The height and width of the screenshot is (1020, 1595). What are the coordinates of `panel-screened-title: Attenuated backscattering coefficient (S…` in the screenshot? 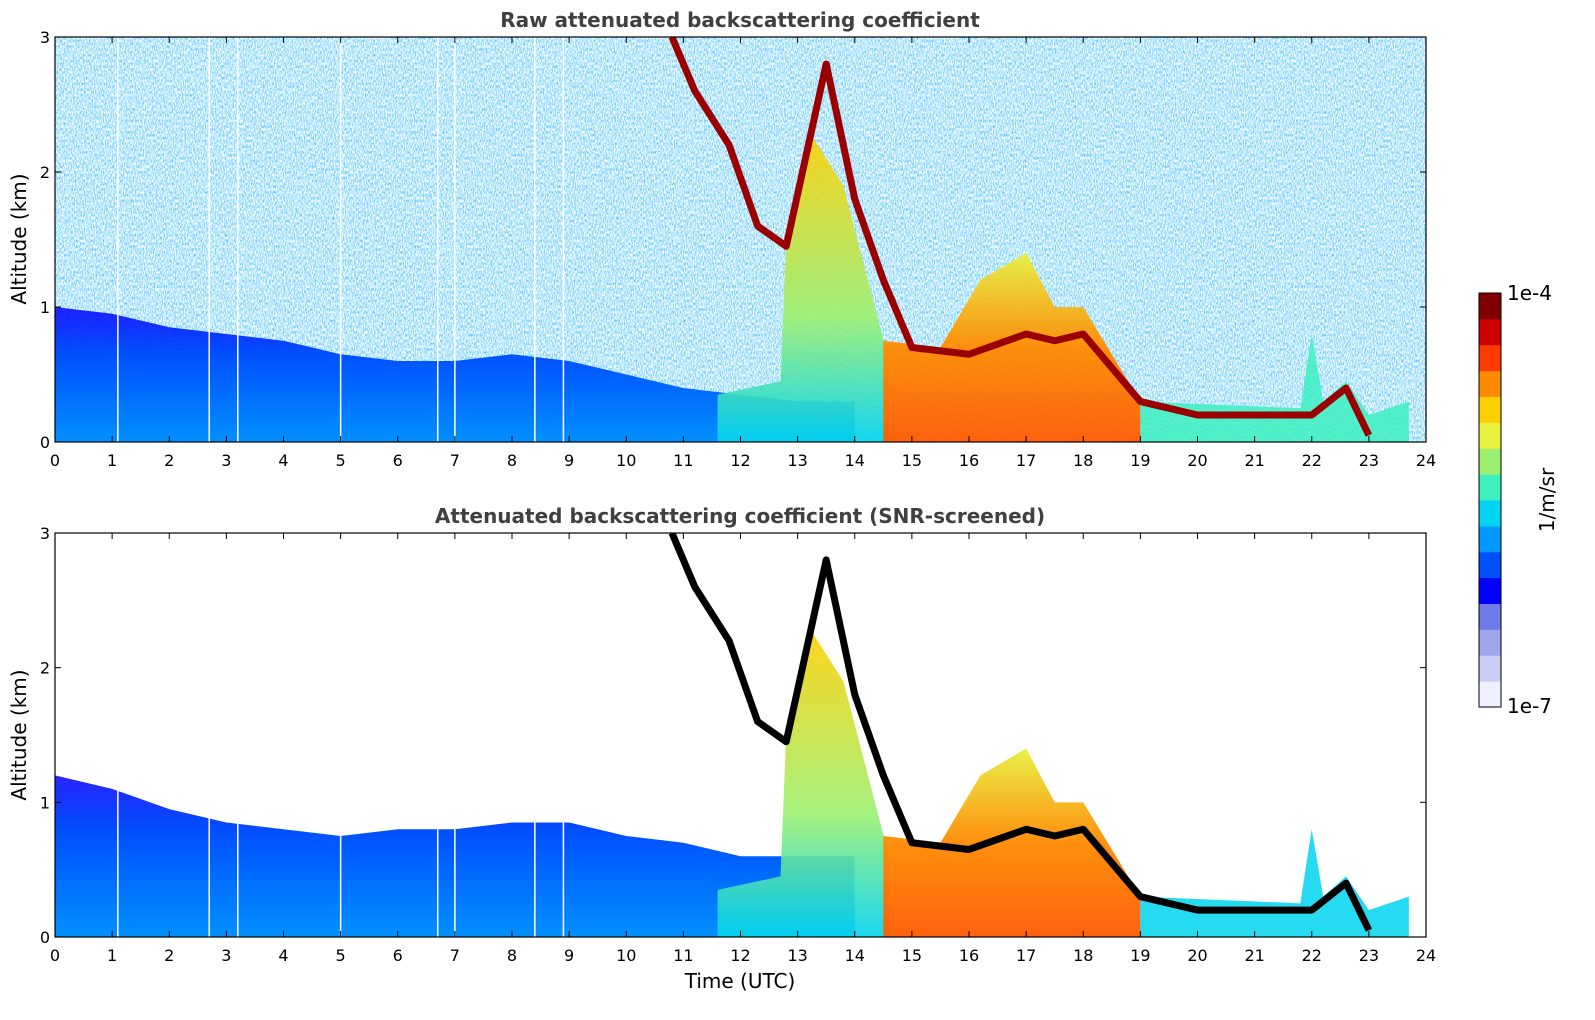 It's located at (740, 516).